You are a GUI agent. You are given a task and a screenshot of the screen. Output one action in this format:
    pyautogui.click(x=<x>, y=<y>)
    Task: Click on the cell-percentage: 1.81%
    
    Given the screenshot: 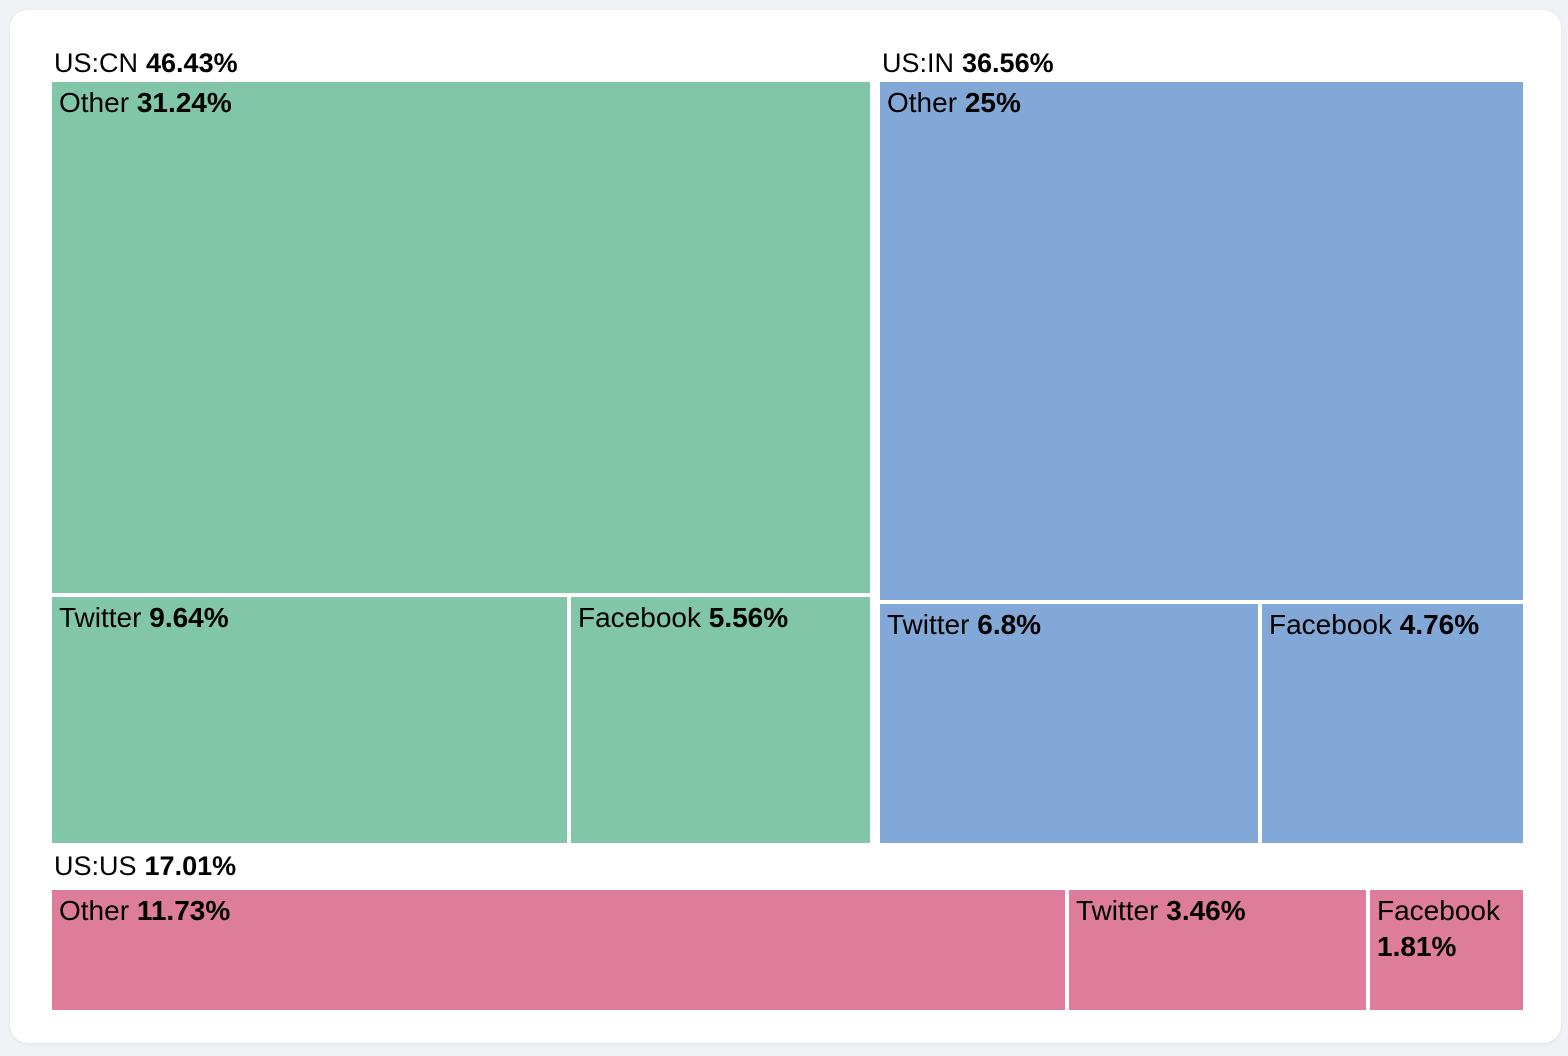 What is the action you would take?
    pyautogui.click(x=1417, y=946)
    